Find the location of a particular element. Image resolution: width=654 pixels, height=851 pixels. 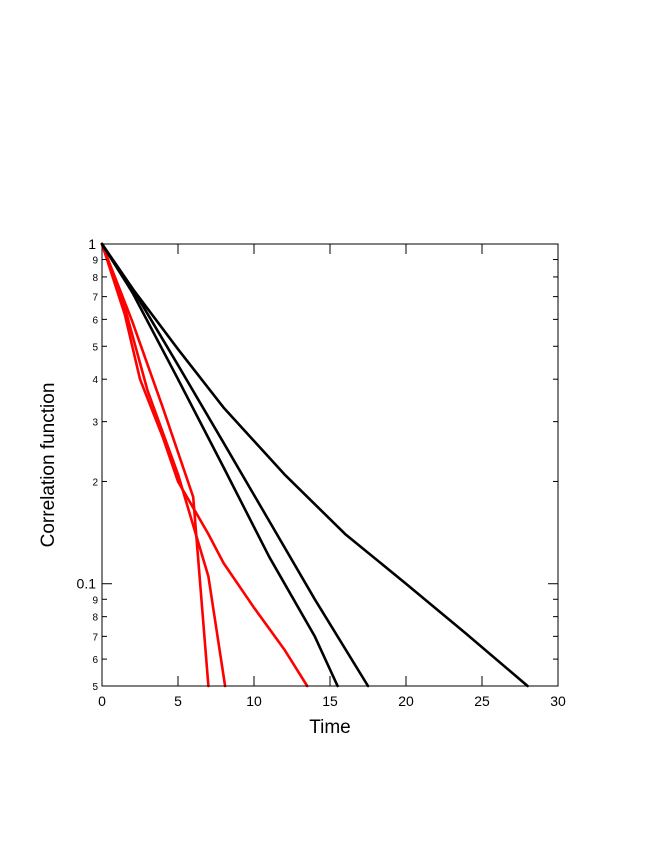

y-major-tick-label: 0.1 is located at coordinates (87, 584).